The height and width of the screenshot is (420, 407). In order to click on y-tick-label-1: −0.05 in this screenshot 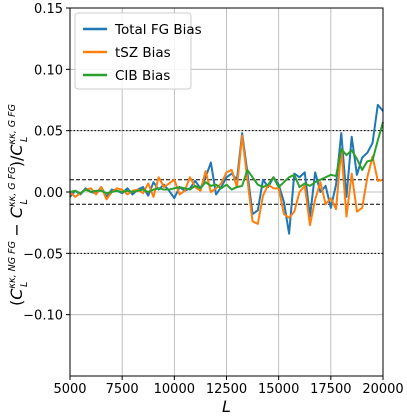, I will do `click(43, 254)`.